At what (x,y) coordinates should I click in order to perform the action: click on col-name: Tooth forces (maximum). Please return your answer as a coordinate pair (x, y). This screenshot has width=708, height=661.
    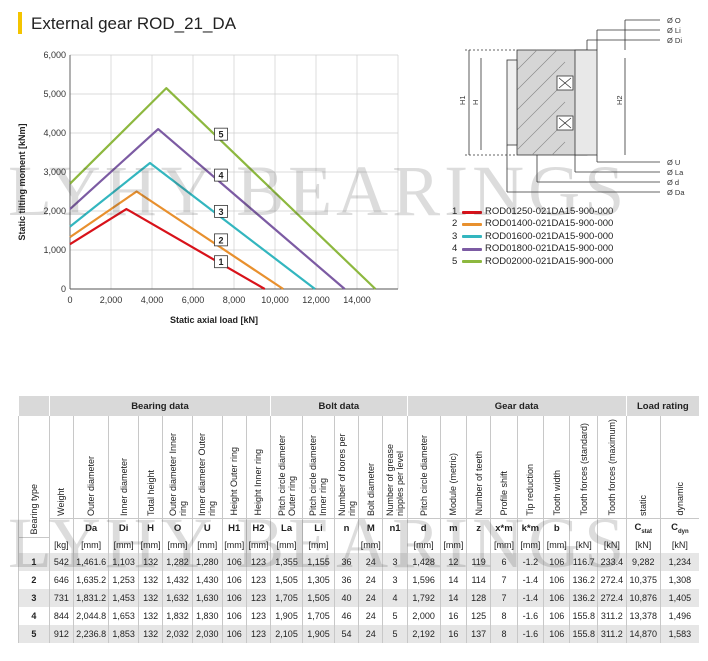
    Looking at the image, I should click on (611, 467).